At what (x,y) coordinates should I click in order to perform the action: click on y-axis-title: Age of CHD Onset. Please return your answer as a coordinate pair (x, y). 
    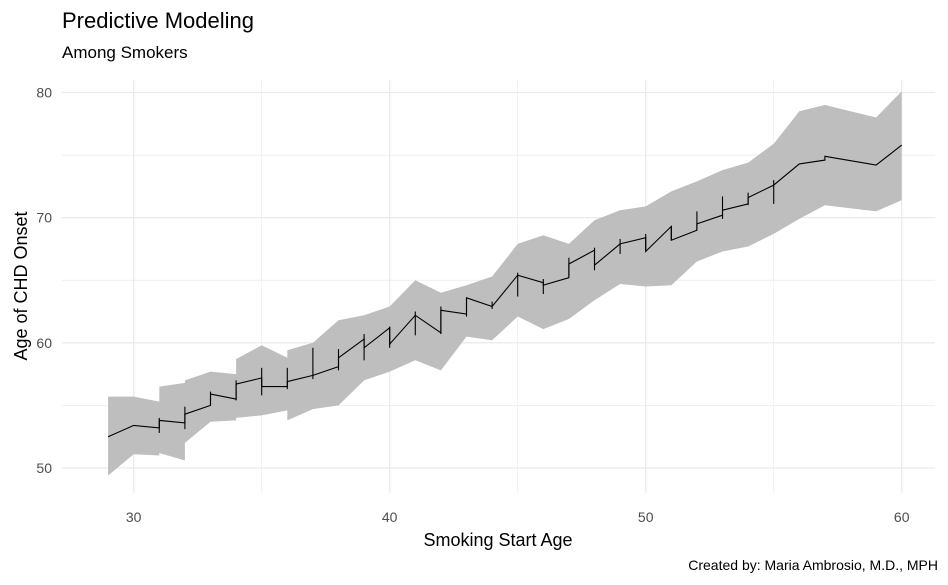
    Looking at the image, I should click on (21, 285).